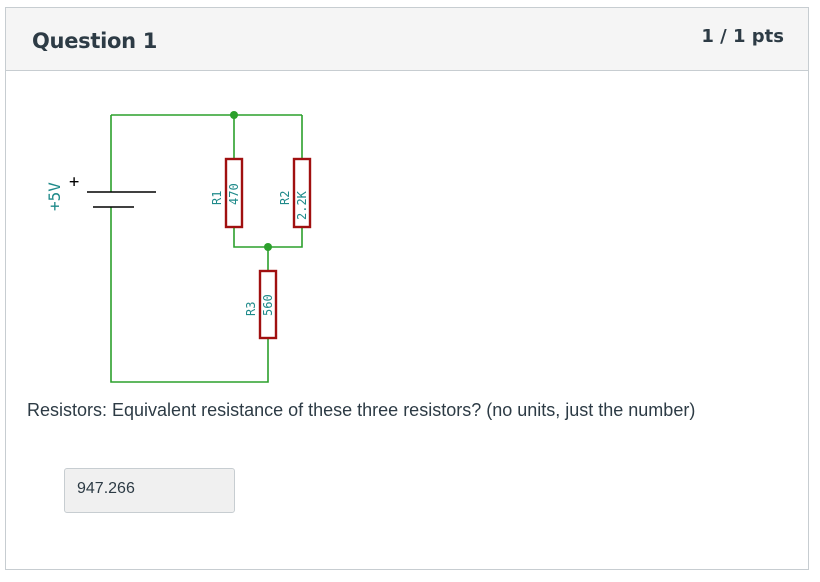  Describe the element at coordinates (217, 198) in the screenshot. I see `resistor-r1-ref: R1` at that location.